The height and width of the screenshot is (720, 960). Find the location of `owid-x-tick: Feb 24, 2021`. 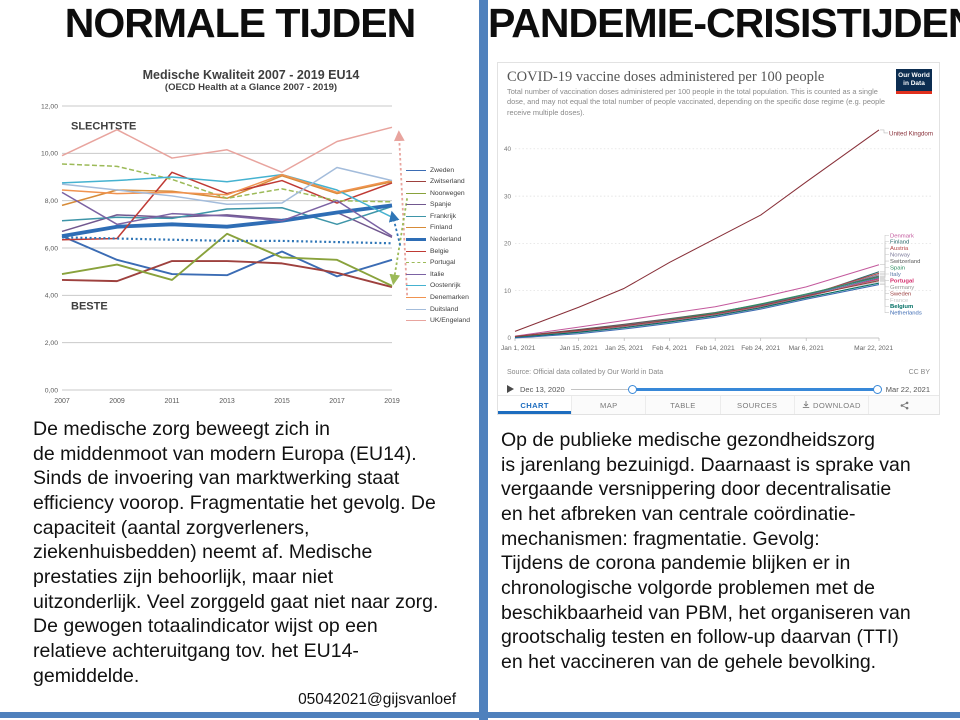

owid-x-tick: Feb 24, 2021 is located at coordinates (760, 348).